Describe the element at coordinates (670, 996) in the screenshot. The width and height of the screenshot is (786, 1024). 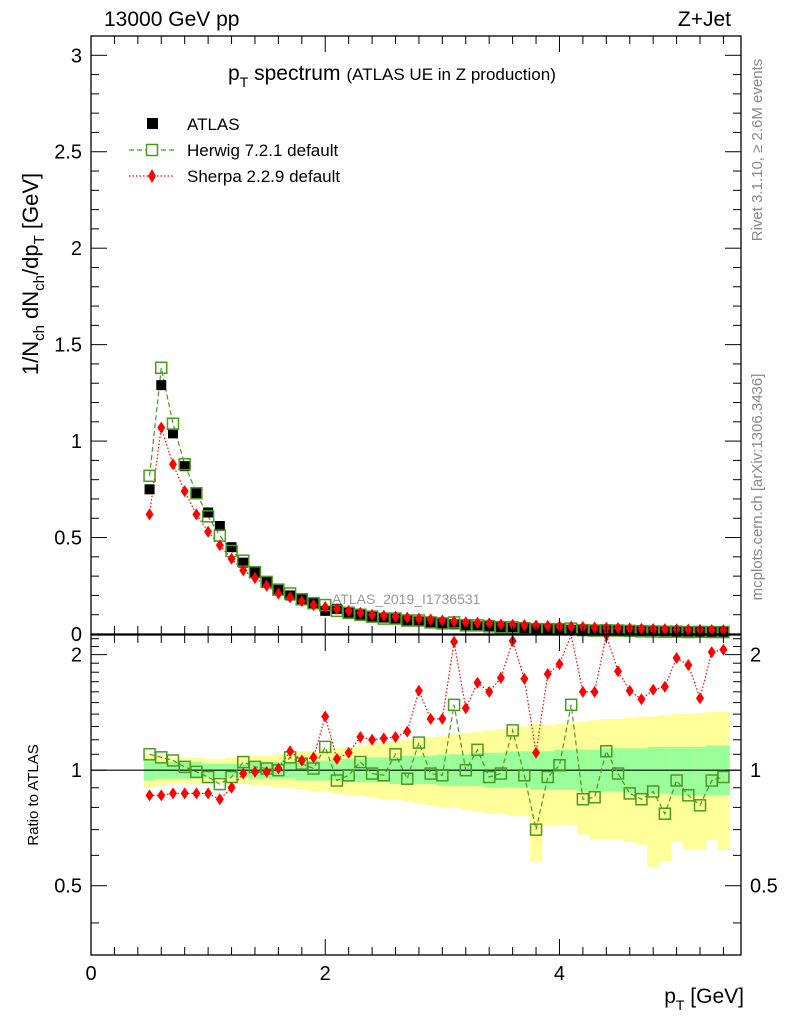
I see `xlabel-main: p` at that location.